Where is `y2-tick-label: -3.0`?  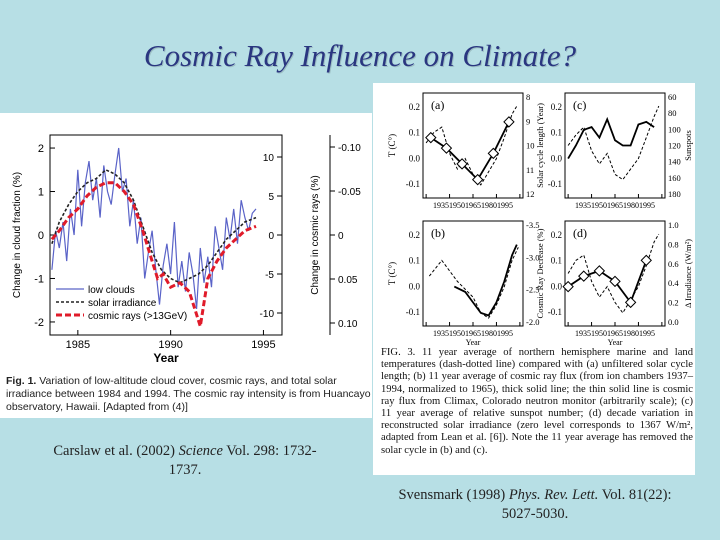 y2-tick-label: -3.0 is located at coordinates (532, 257).